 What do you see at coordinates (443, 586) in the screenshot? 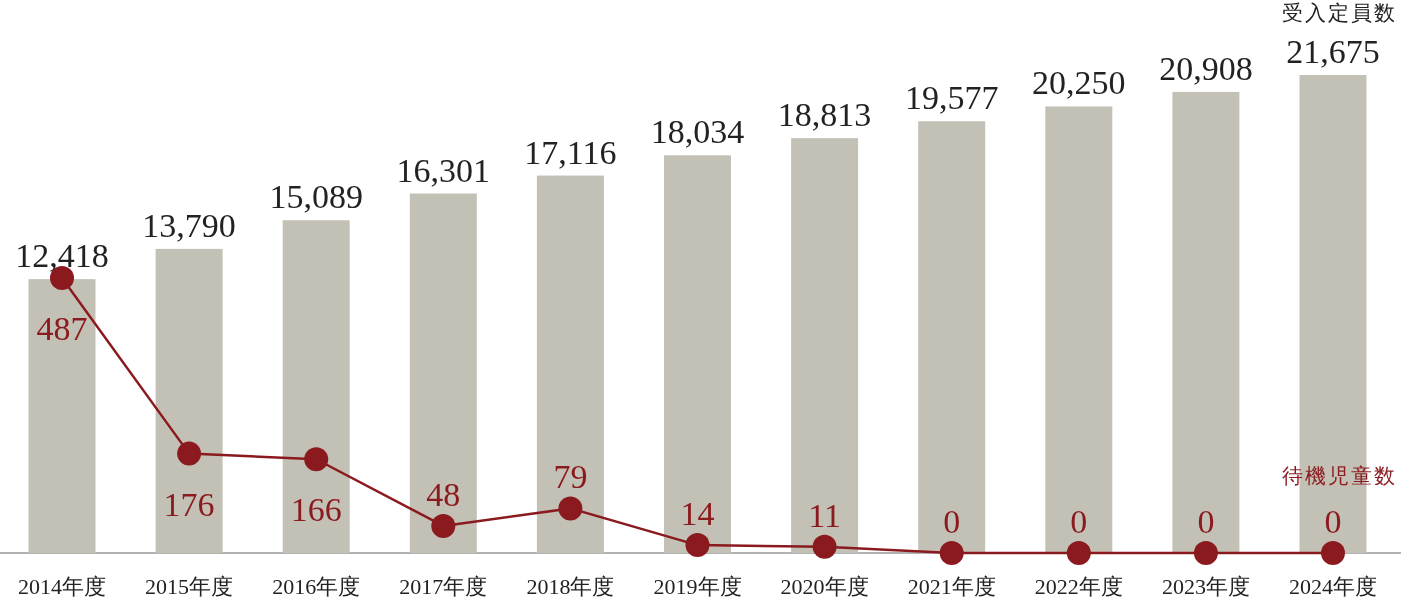
I see `x-tick-label: 2017年度` at bounding box center [443, 586].